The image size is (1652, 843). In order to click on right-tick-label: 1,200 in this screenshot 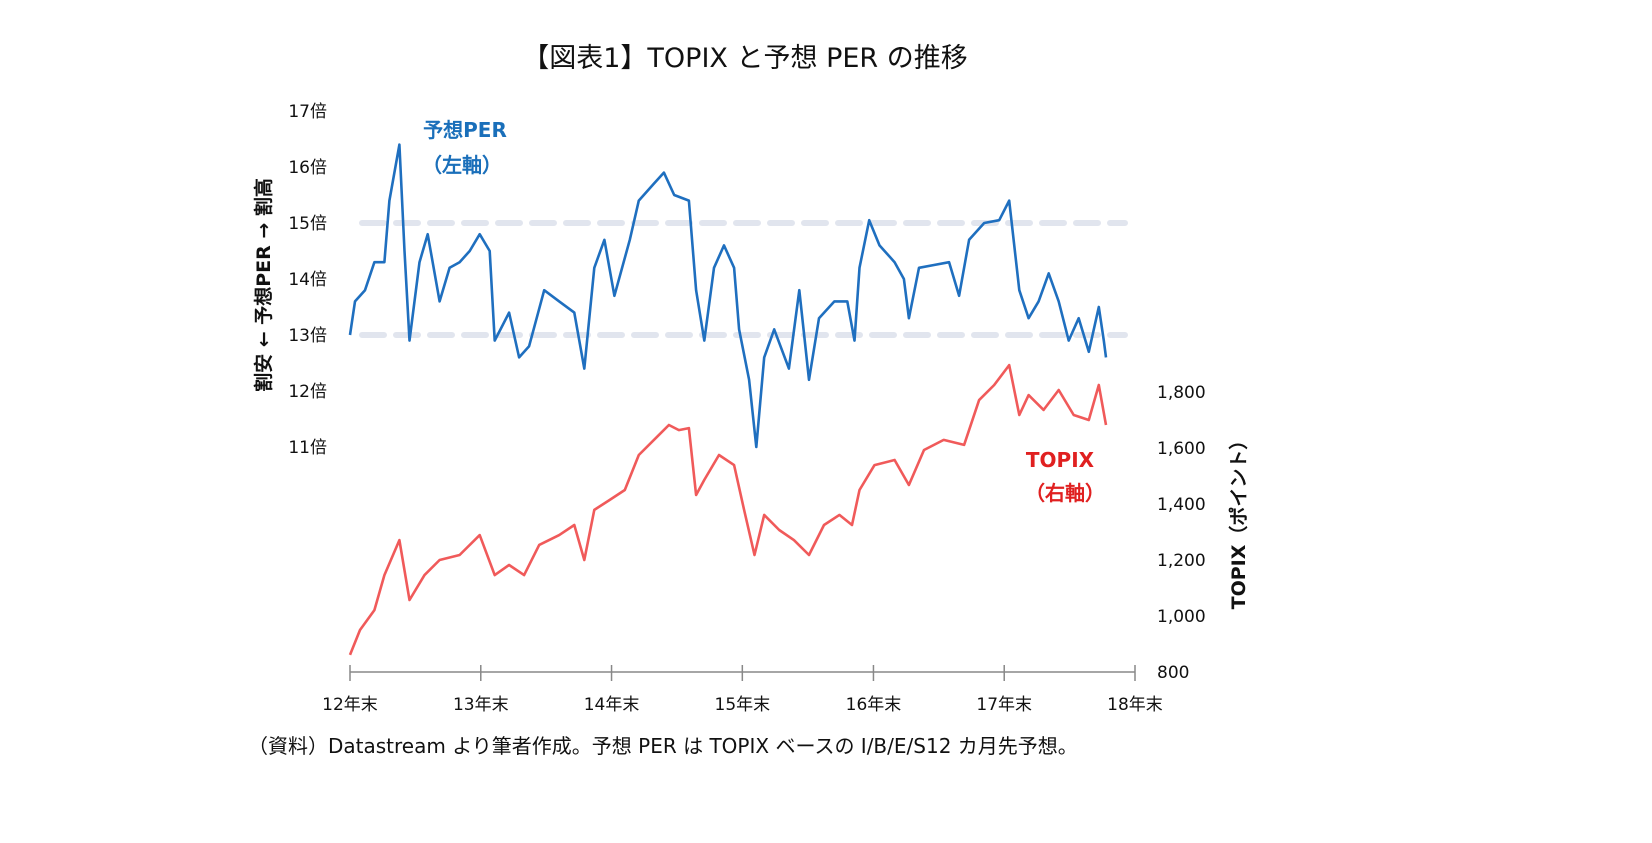, I will do `click(1181, 561)`.